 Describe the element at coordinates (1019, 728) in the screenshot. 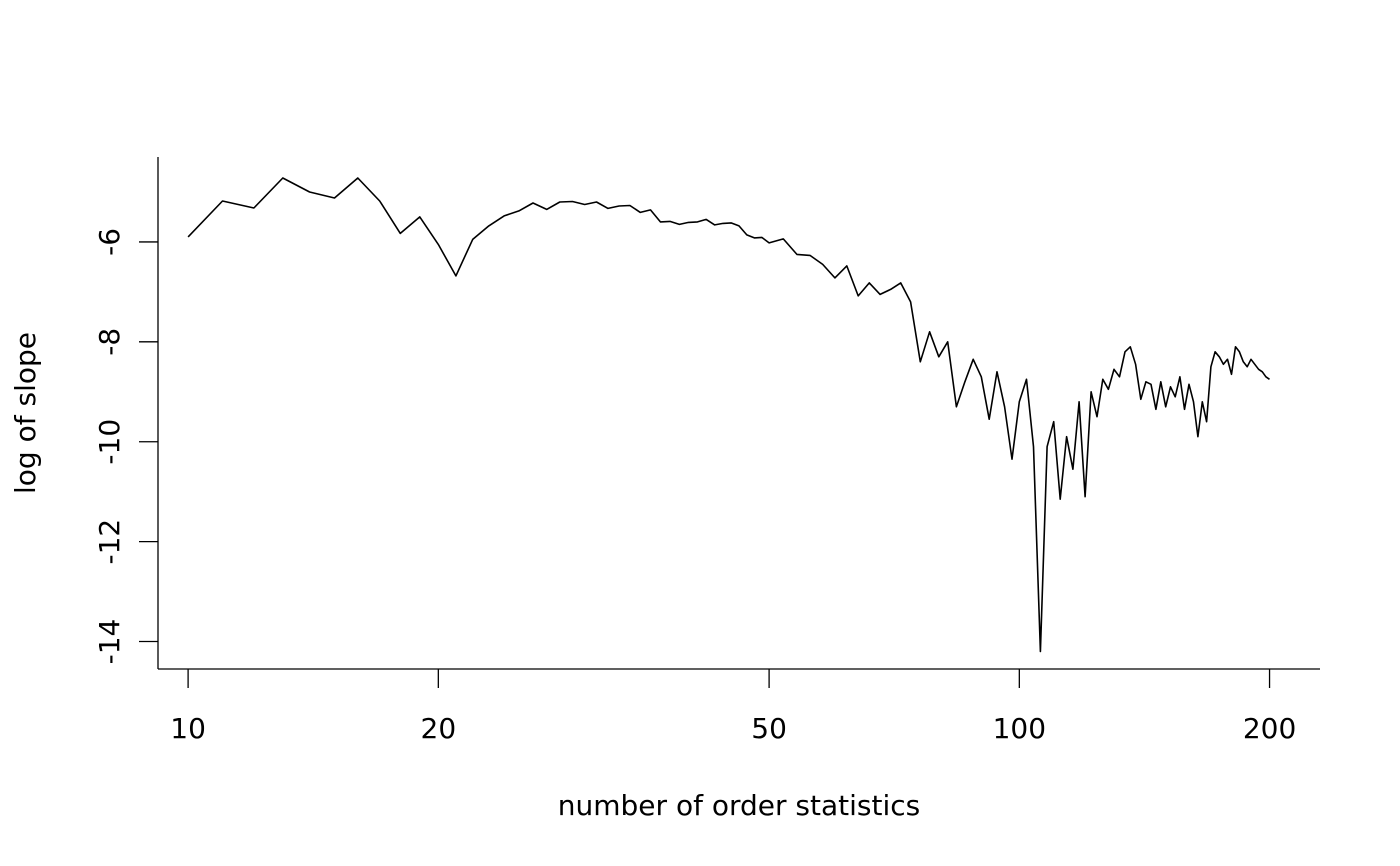

I see `x-tick-label: 100` at that location.